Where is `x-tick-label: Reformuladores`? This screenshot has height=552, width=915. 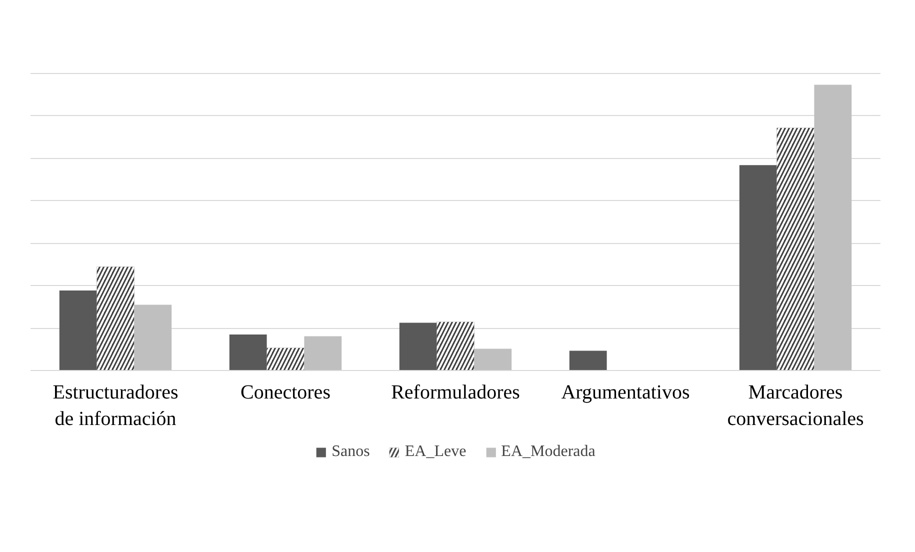 x-tick-label: Reformuladores is located at coordinates (455, 393).